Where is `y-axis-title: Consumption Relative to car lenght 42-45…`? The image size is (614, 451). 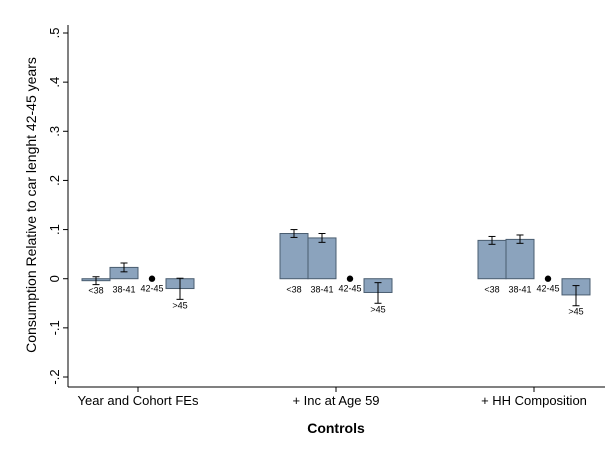 y-axis-title: Consumption Relative to car lenght 42-45… is located at coordinates (31, 205).